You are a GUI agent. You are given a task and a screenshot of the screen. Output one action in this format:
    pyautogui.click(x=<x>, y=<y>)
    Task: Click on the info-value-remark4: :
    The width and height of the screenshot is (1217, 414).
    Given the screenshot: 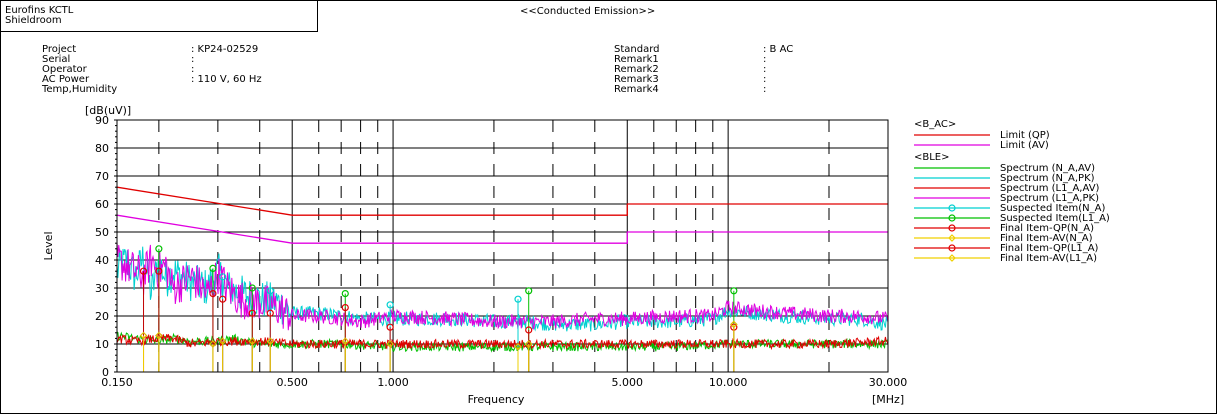 What is the action you would take?
    pyautogui.click(x=765, y=89)
    